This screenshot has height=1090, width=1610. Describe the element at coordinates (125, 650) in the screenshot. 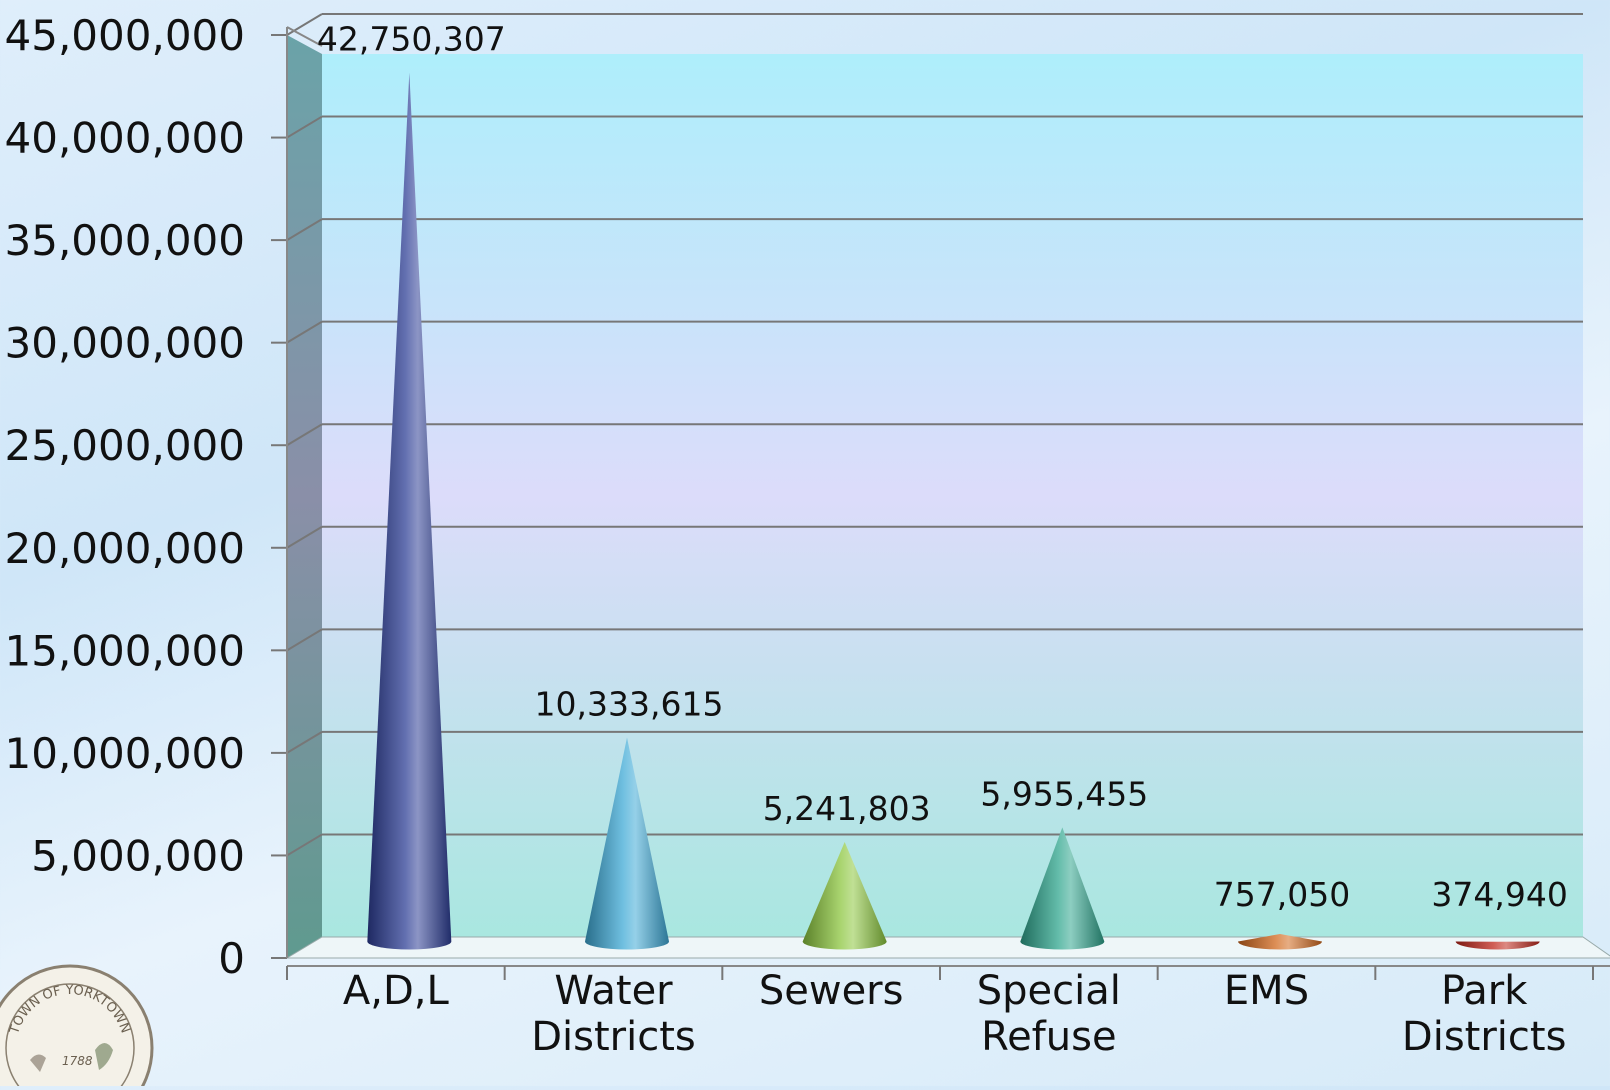

I see `y-tick-label: 15,000,000` at that location.